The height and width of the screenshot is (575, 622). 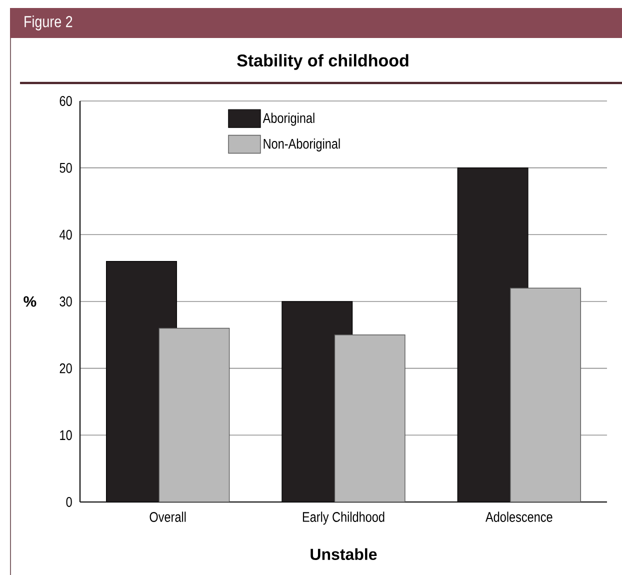 I want to click on legend-label: Aboriginal, so click(x=288, y=119).